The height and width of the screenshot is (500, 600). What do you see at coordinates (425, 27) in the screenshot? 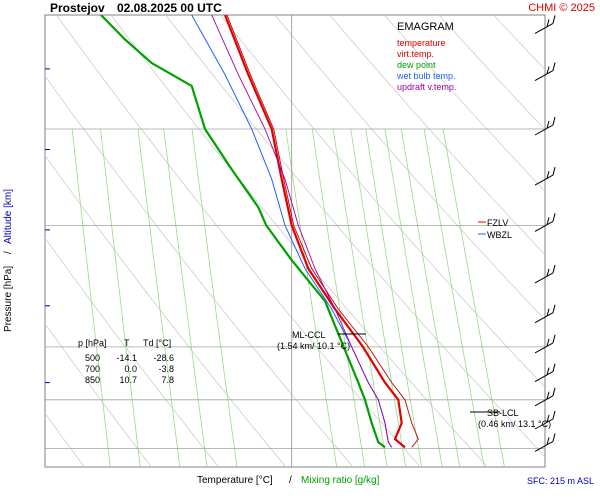
I see `legend-title: EMAGRAM` at bounding box center [425, 27].